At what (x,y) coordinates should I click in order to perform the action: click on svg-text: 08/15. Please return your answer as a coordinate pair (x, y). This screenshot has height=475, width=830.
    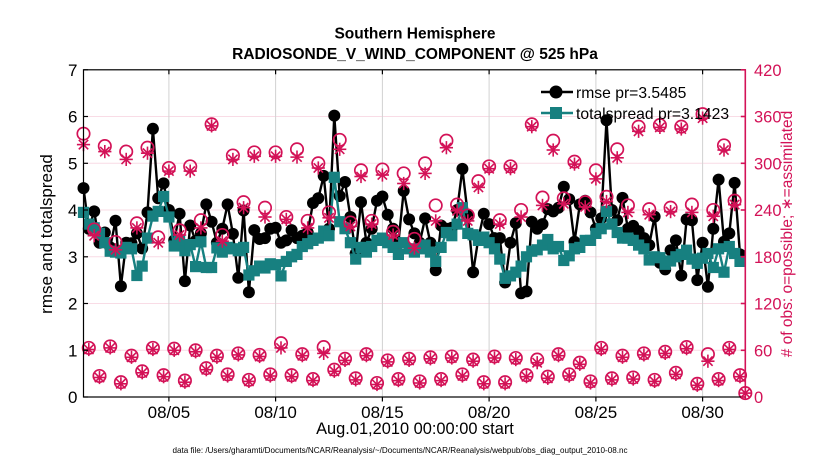
    Looking at the image, I should click on (382, 412).